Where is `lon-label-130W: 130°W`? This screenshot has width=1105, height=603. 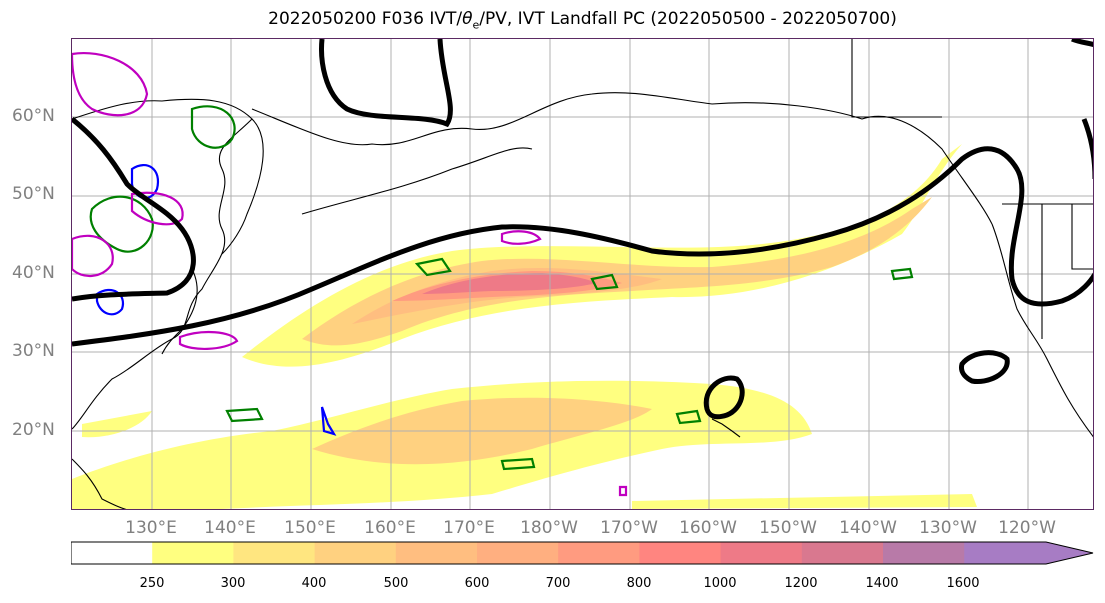 lon-label-130W: 130°W is located at coordinates (948, 528).